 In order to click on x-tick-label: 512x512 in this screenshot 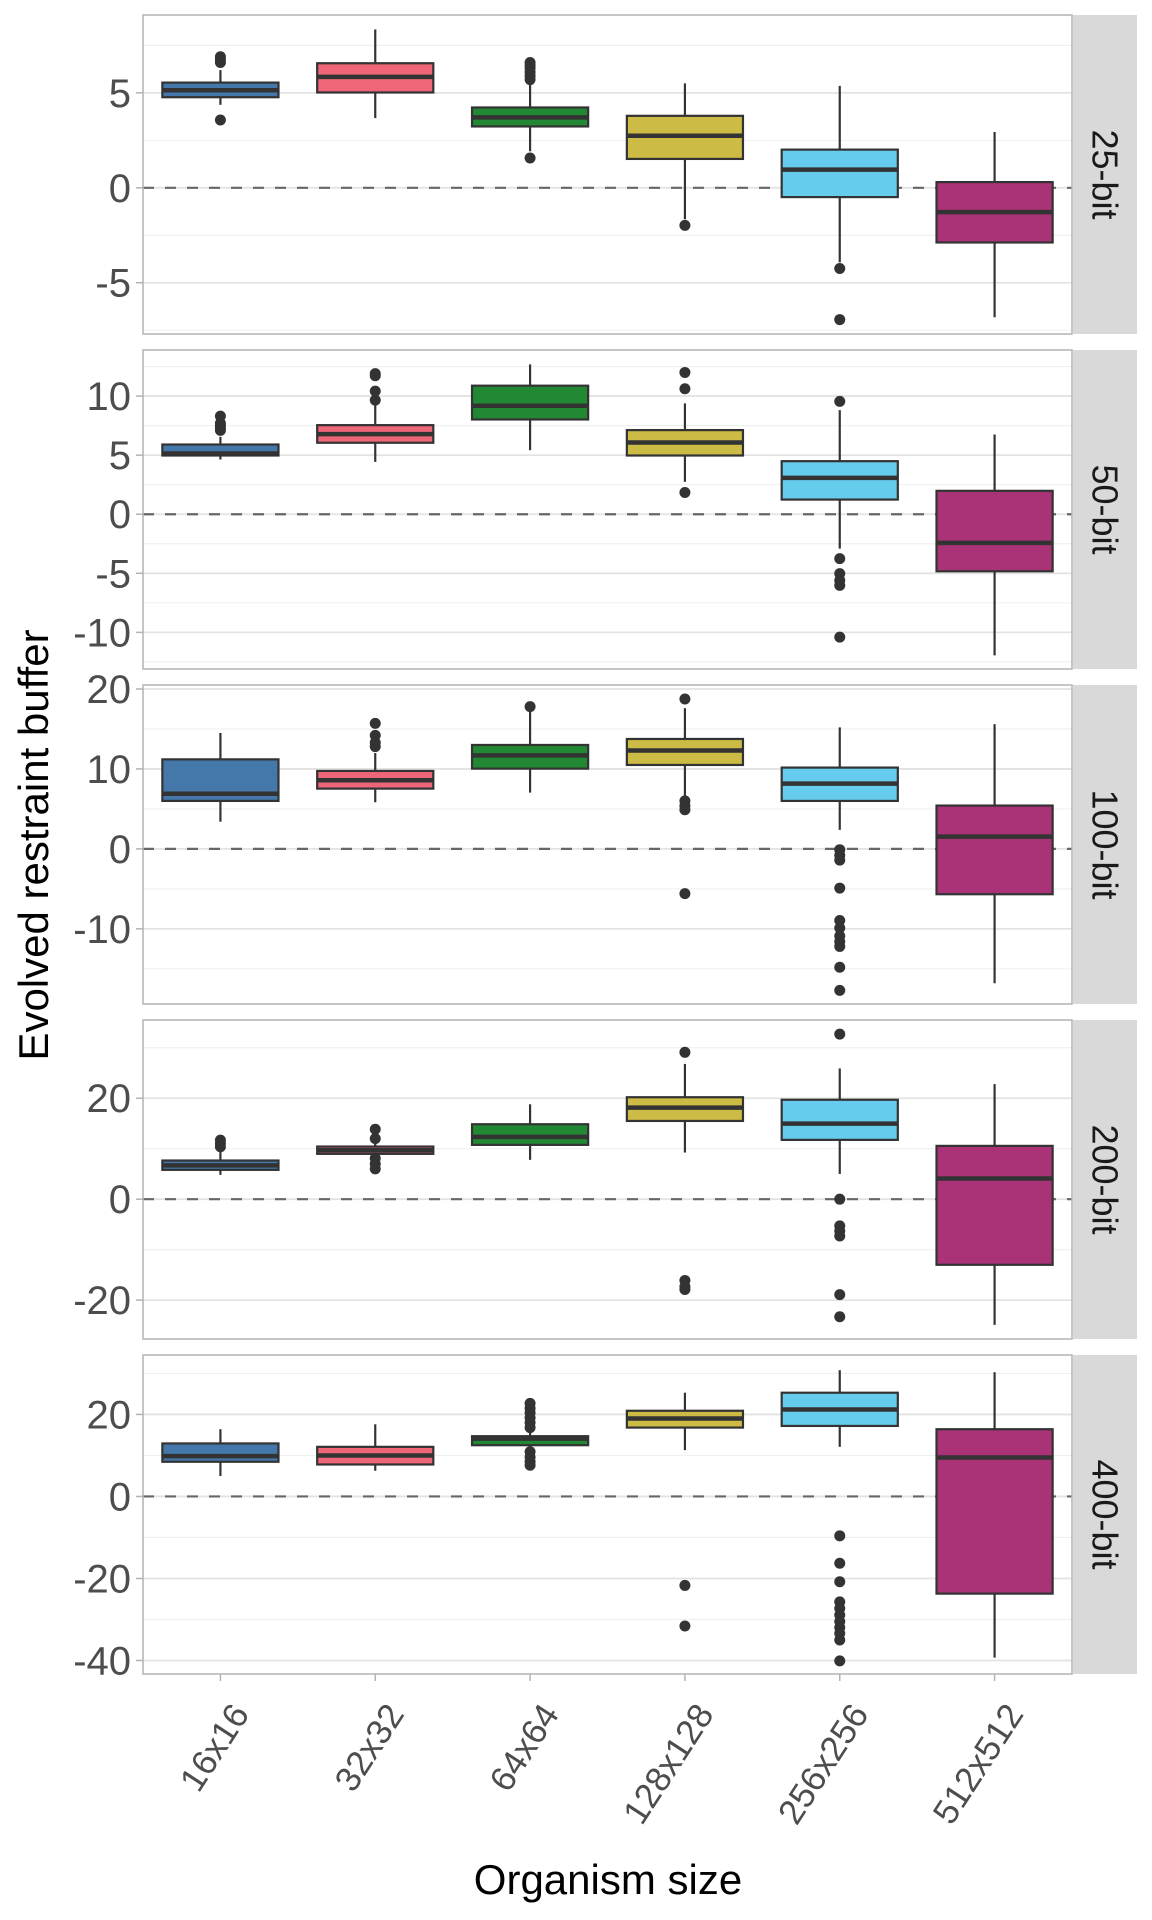, I will do `click(978, 1764)`.